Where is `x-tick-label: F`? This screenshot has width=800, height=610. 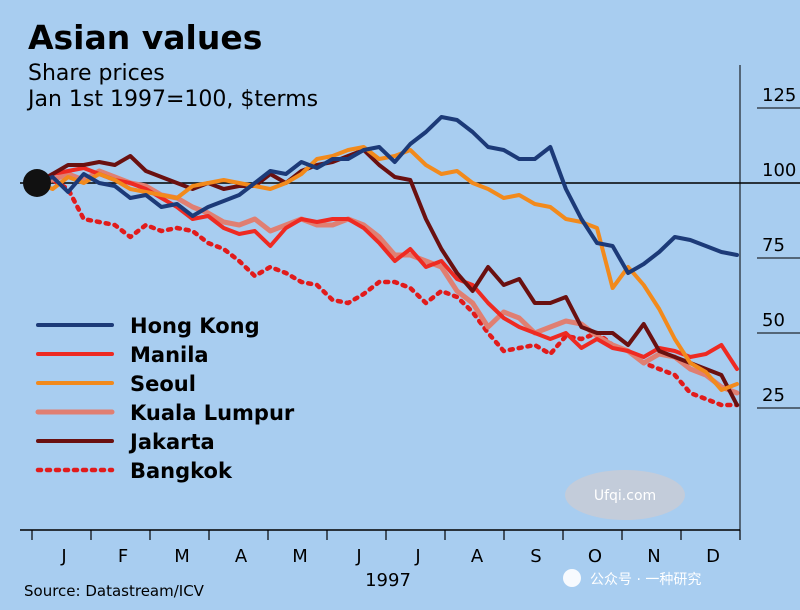 x-tick-label: F is located at coordinates (123, 556).